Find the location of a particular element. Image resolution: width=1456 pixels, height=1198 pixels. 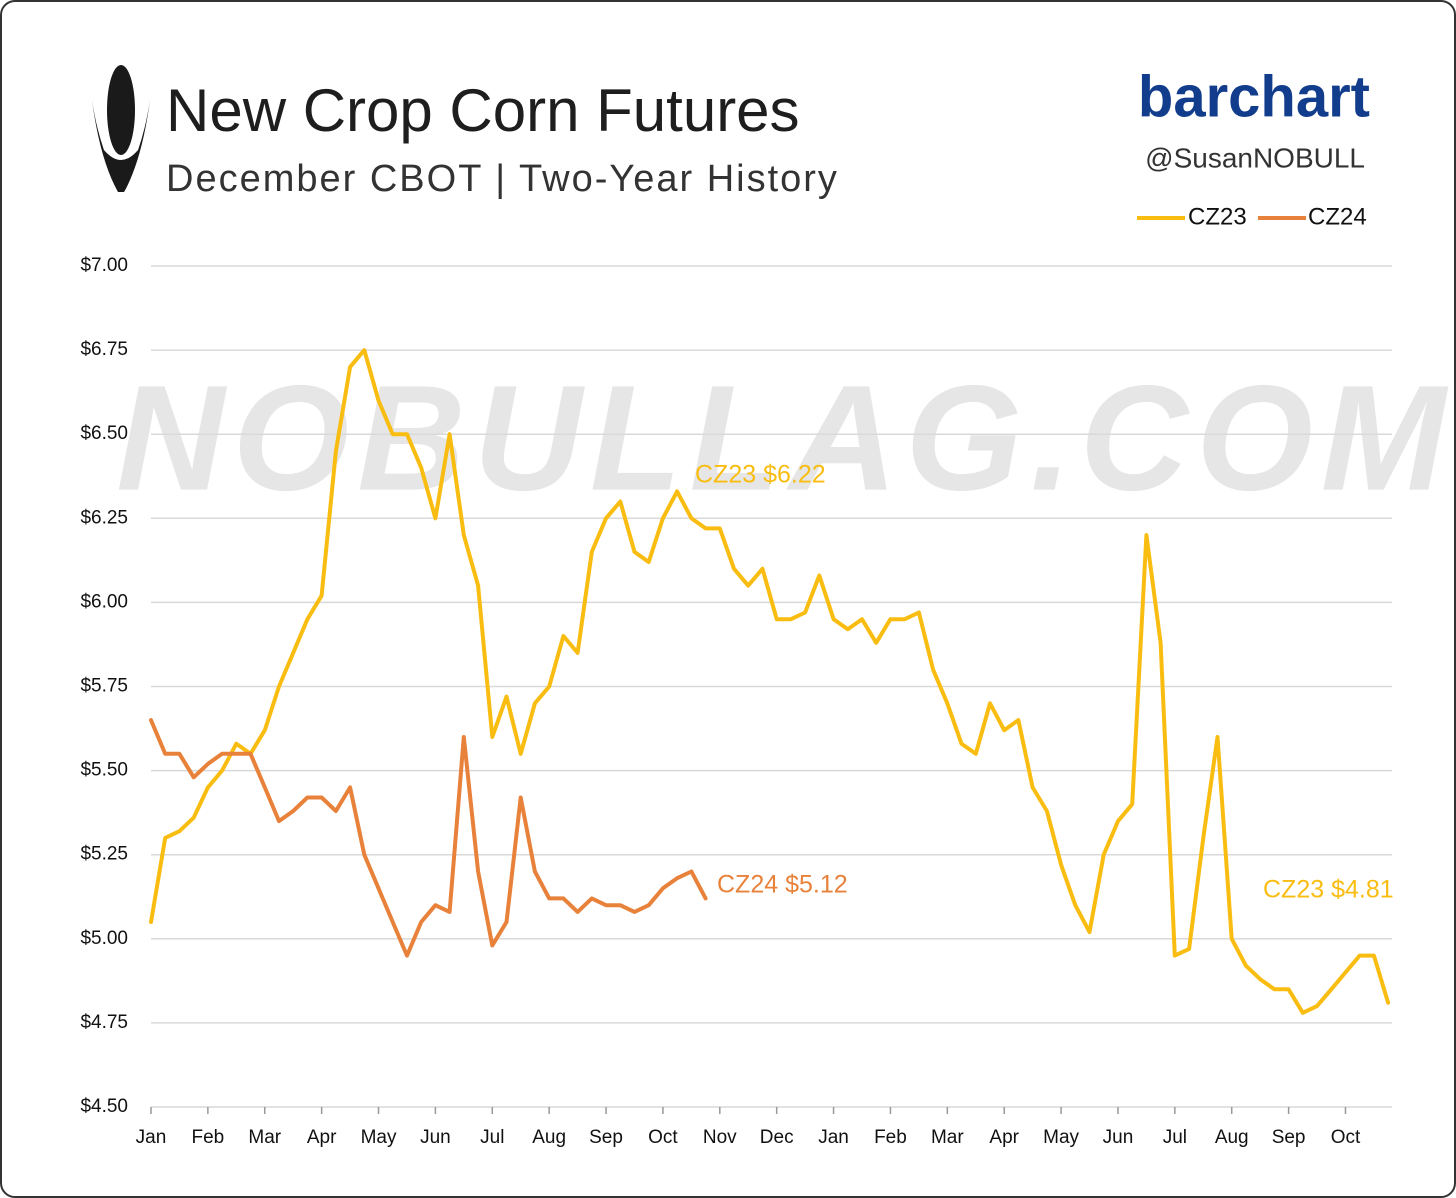

y-tick-label: $6.75 is located at coordinates (104, 349).